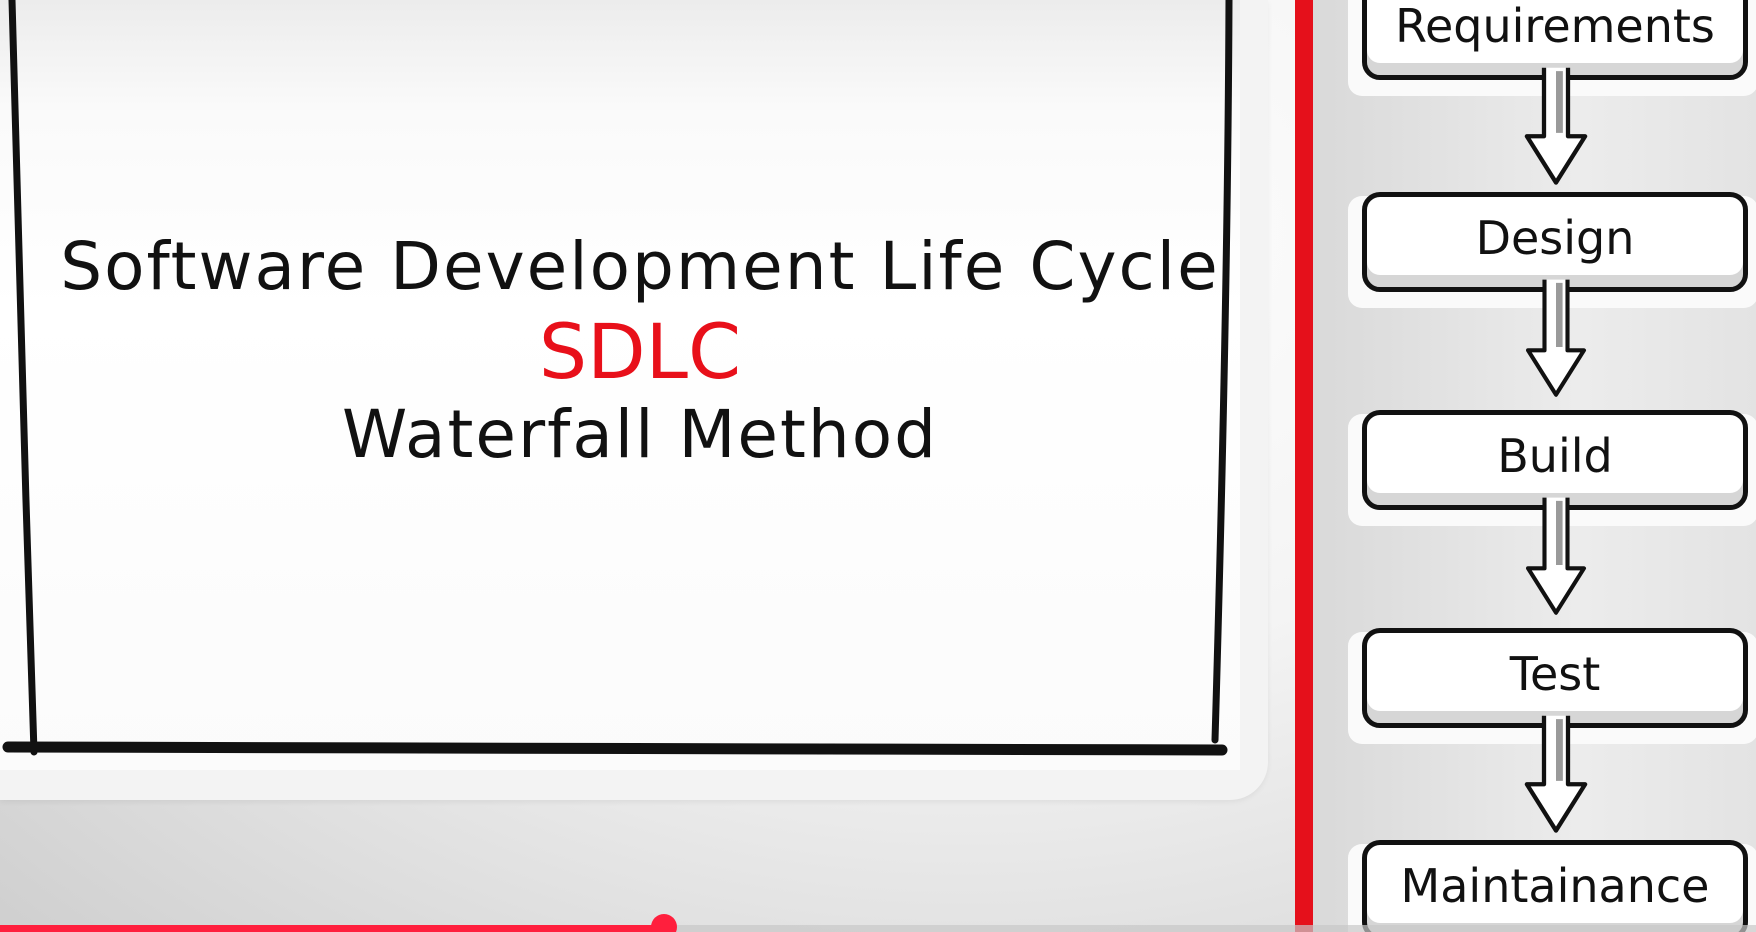  Describe the element at coordinates (1555, 674) in the screenshot. I see `waterfall-step-label: Test` at that location.